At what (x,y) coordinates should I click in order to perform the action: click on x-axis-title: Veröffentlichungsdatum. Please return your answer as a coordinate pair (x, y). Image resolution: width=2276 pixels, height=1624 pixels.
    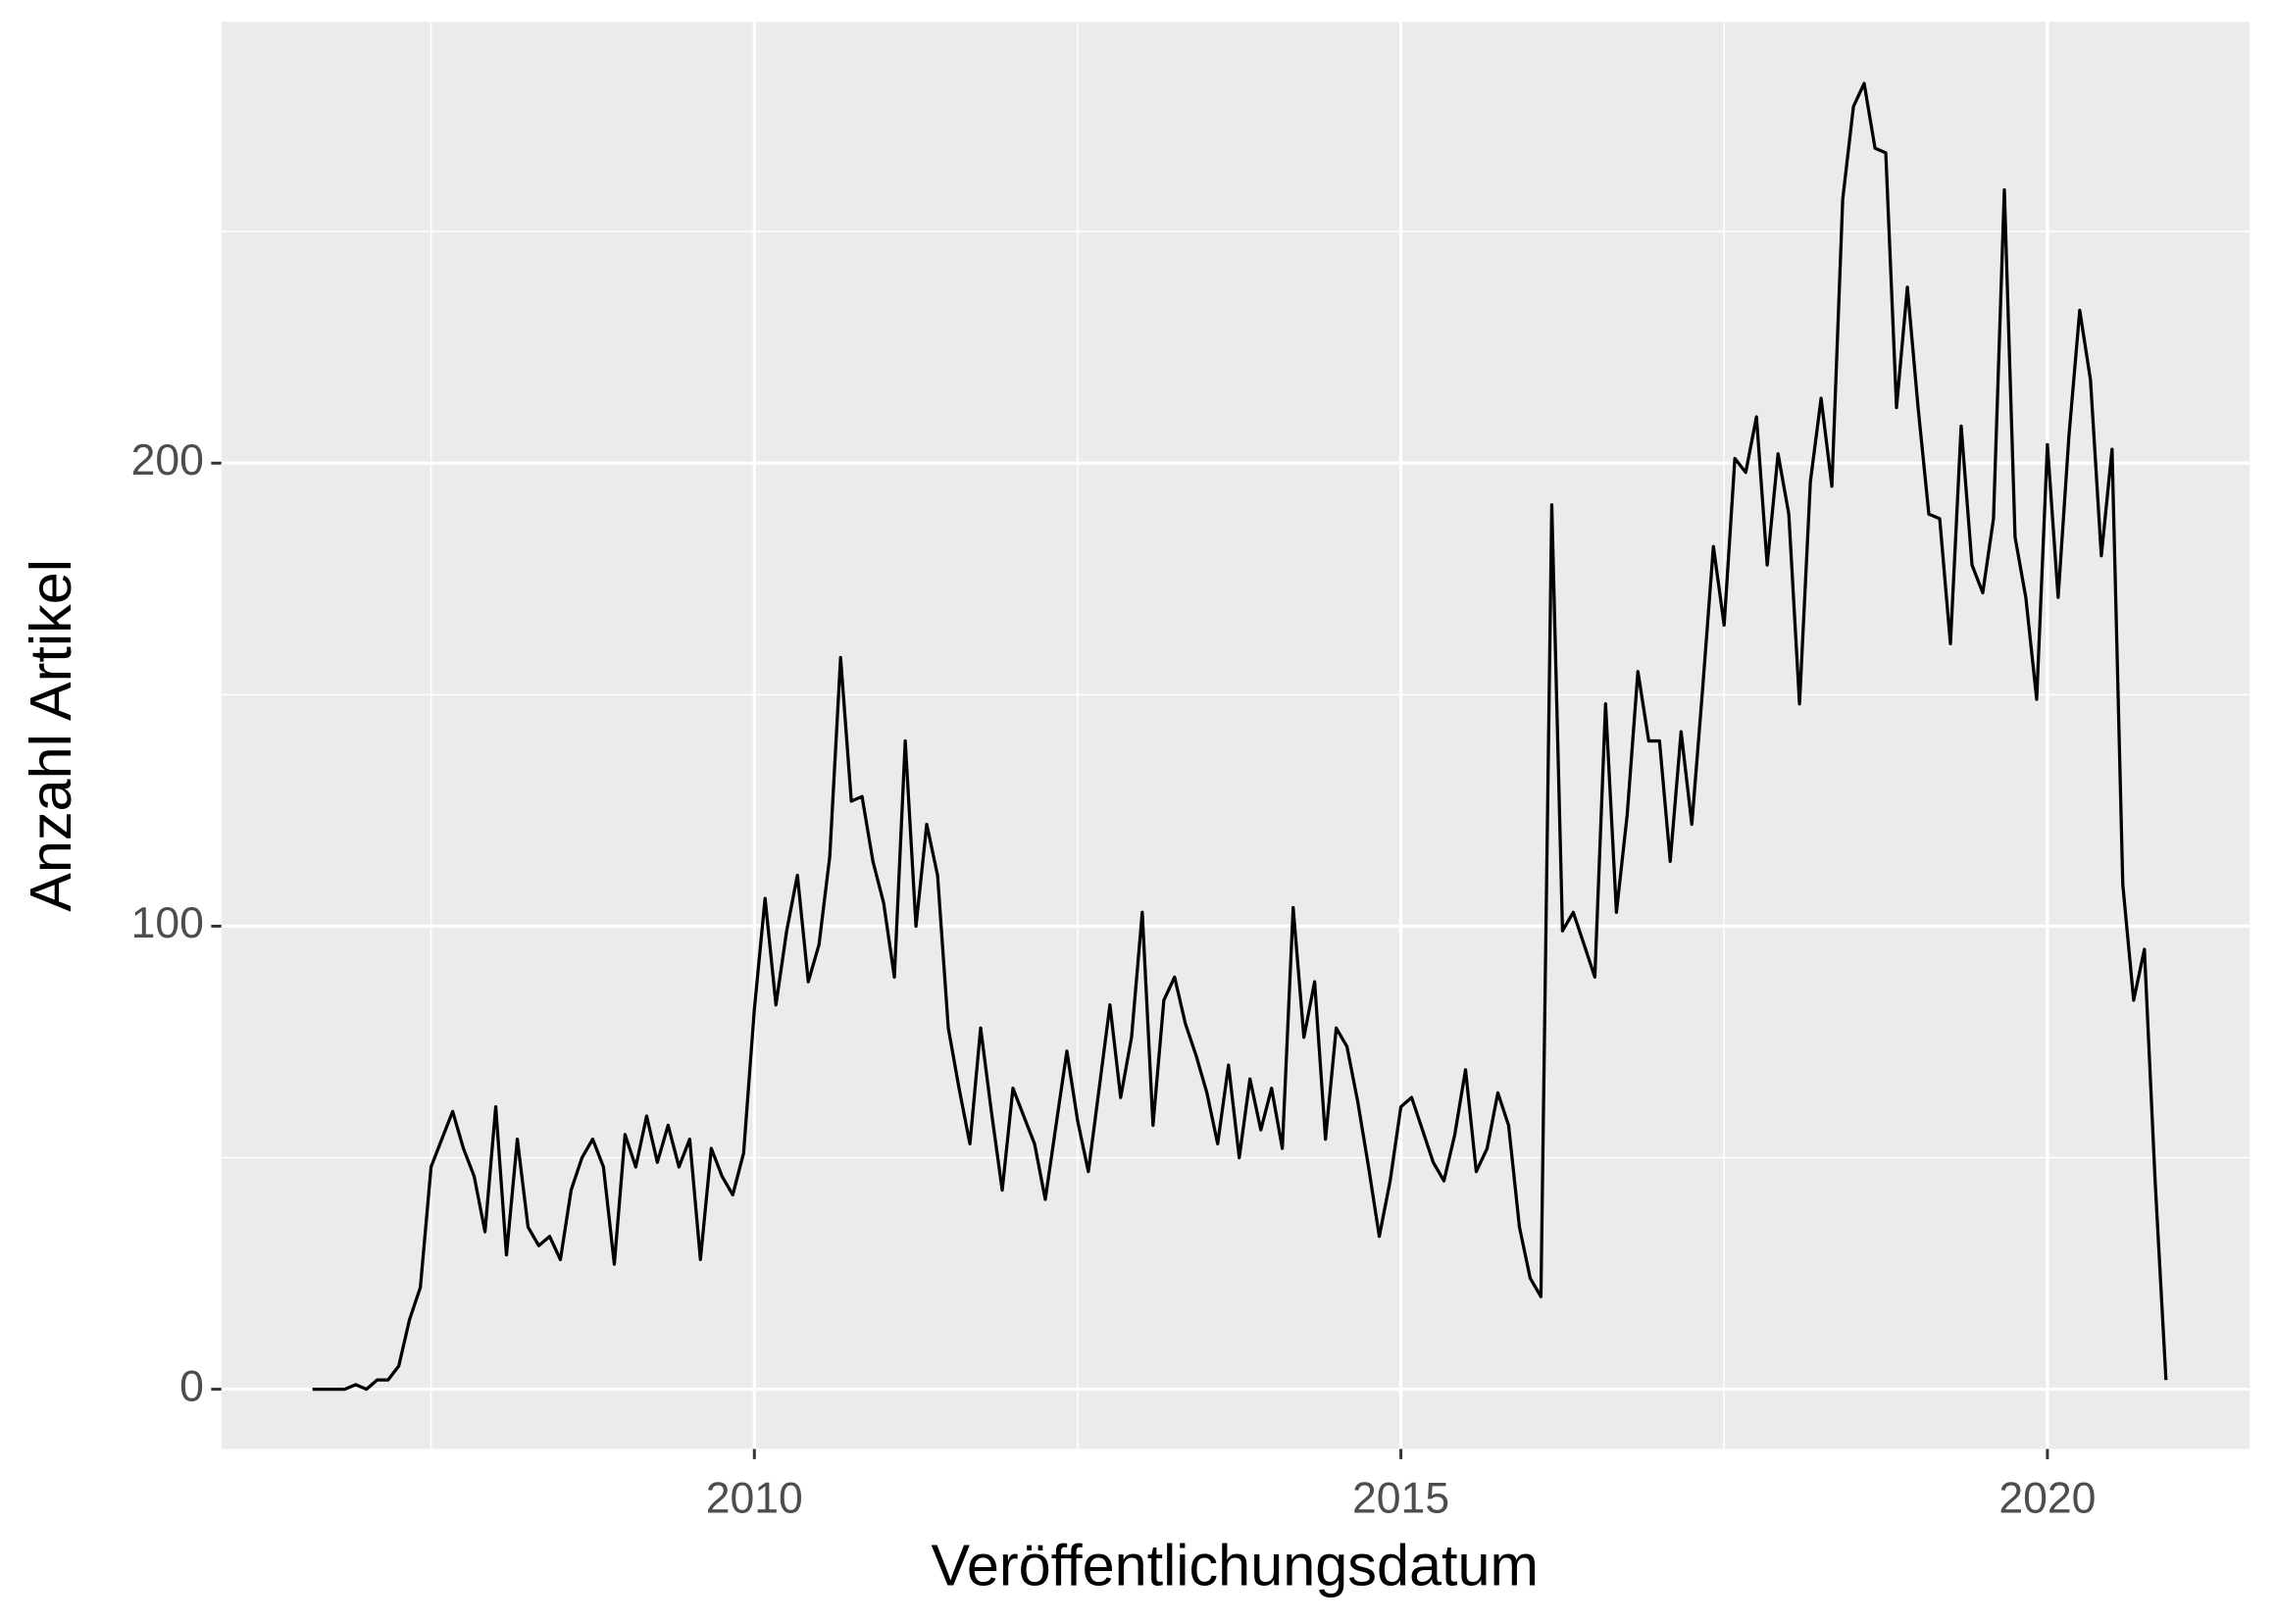
    Looking at the image, I should click on (1235, 1565).